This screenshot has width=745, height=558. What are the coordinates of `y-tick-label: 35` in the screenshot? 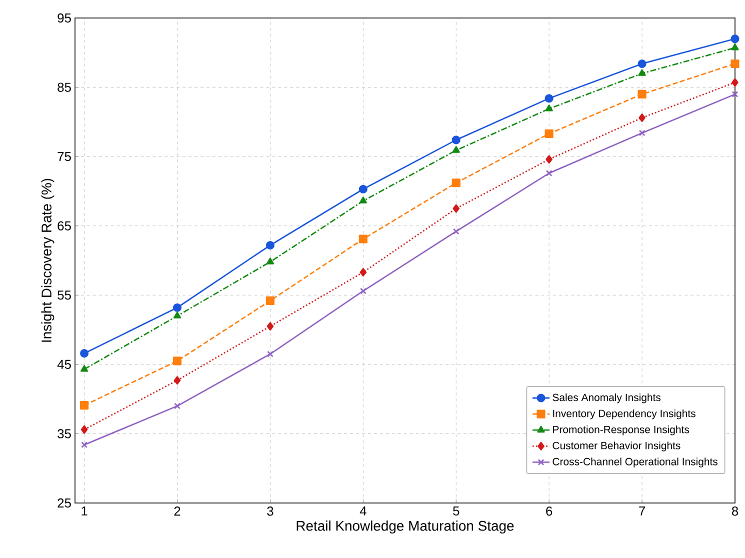 It's located at (64, 433).